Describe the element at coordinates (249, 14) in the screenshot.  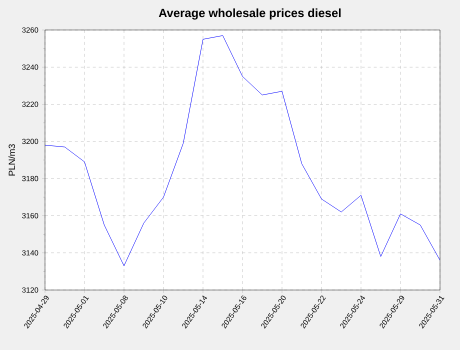
I see `chart-title: Average wholesale prices diesel` at that location.